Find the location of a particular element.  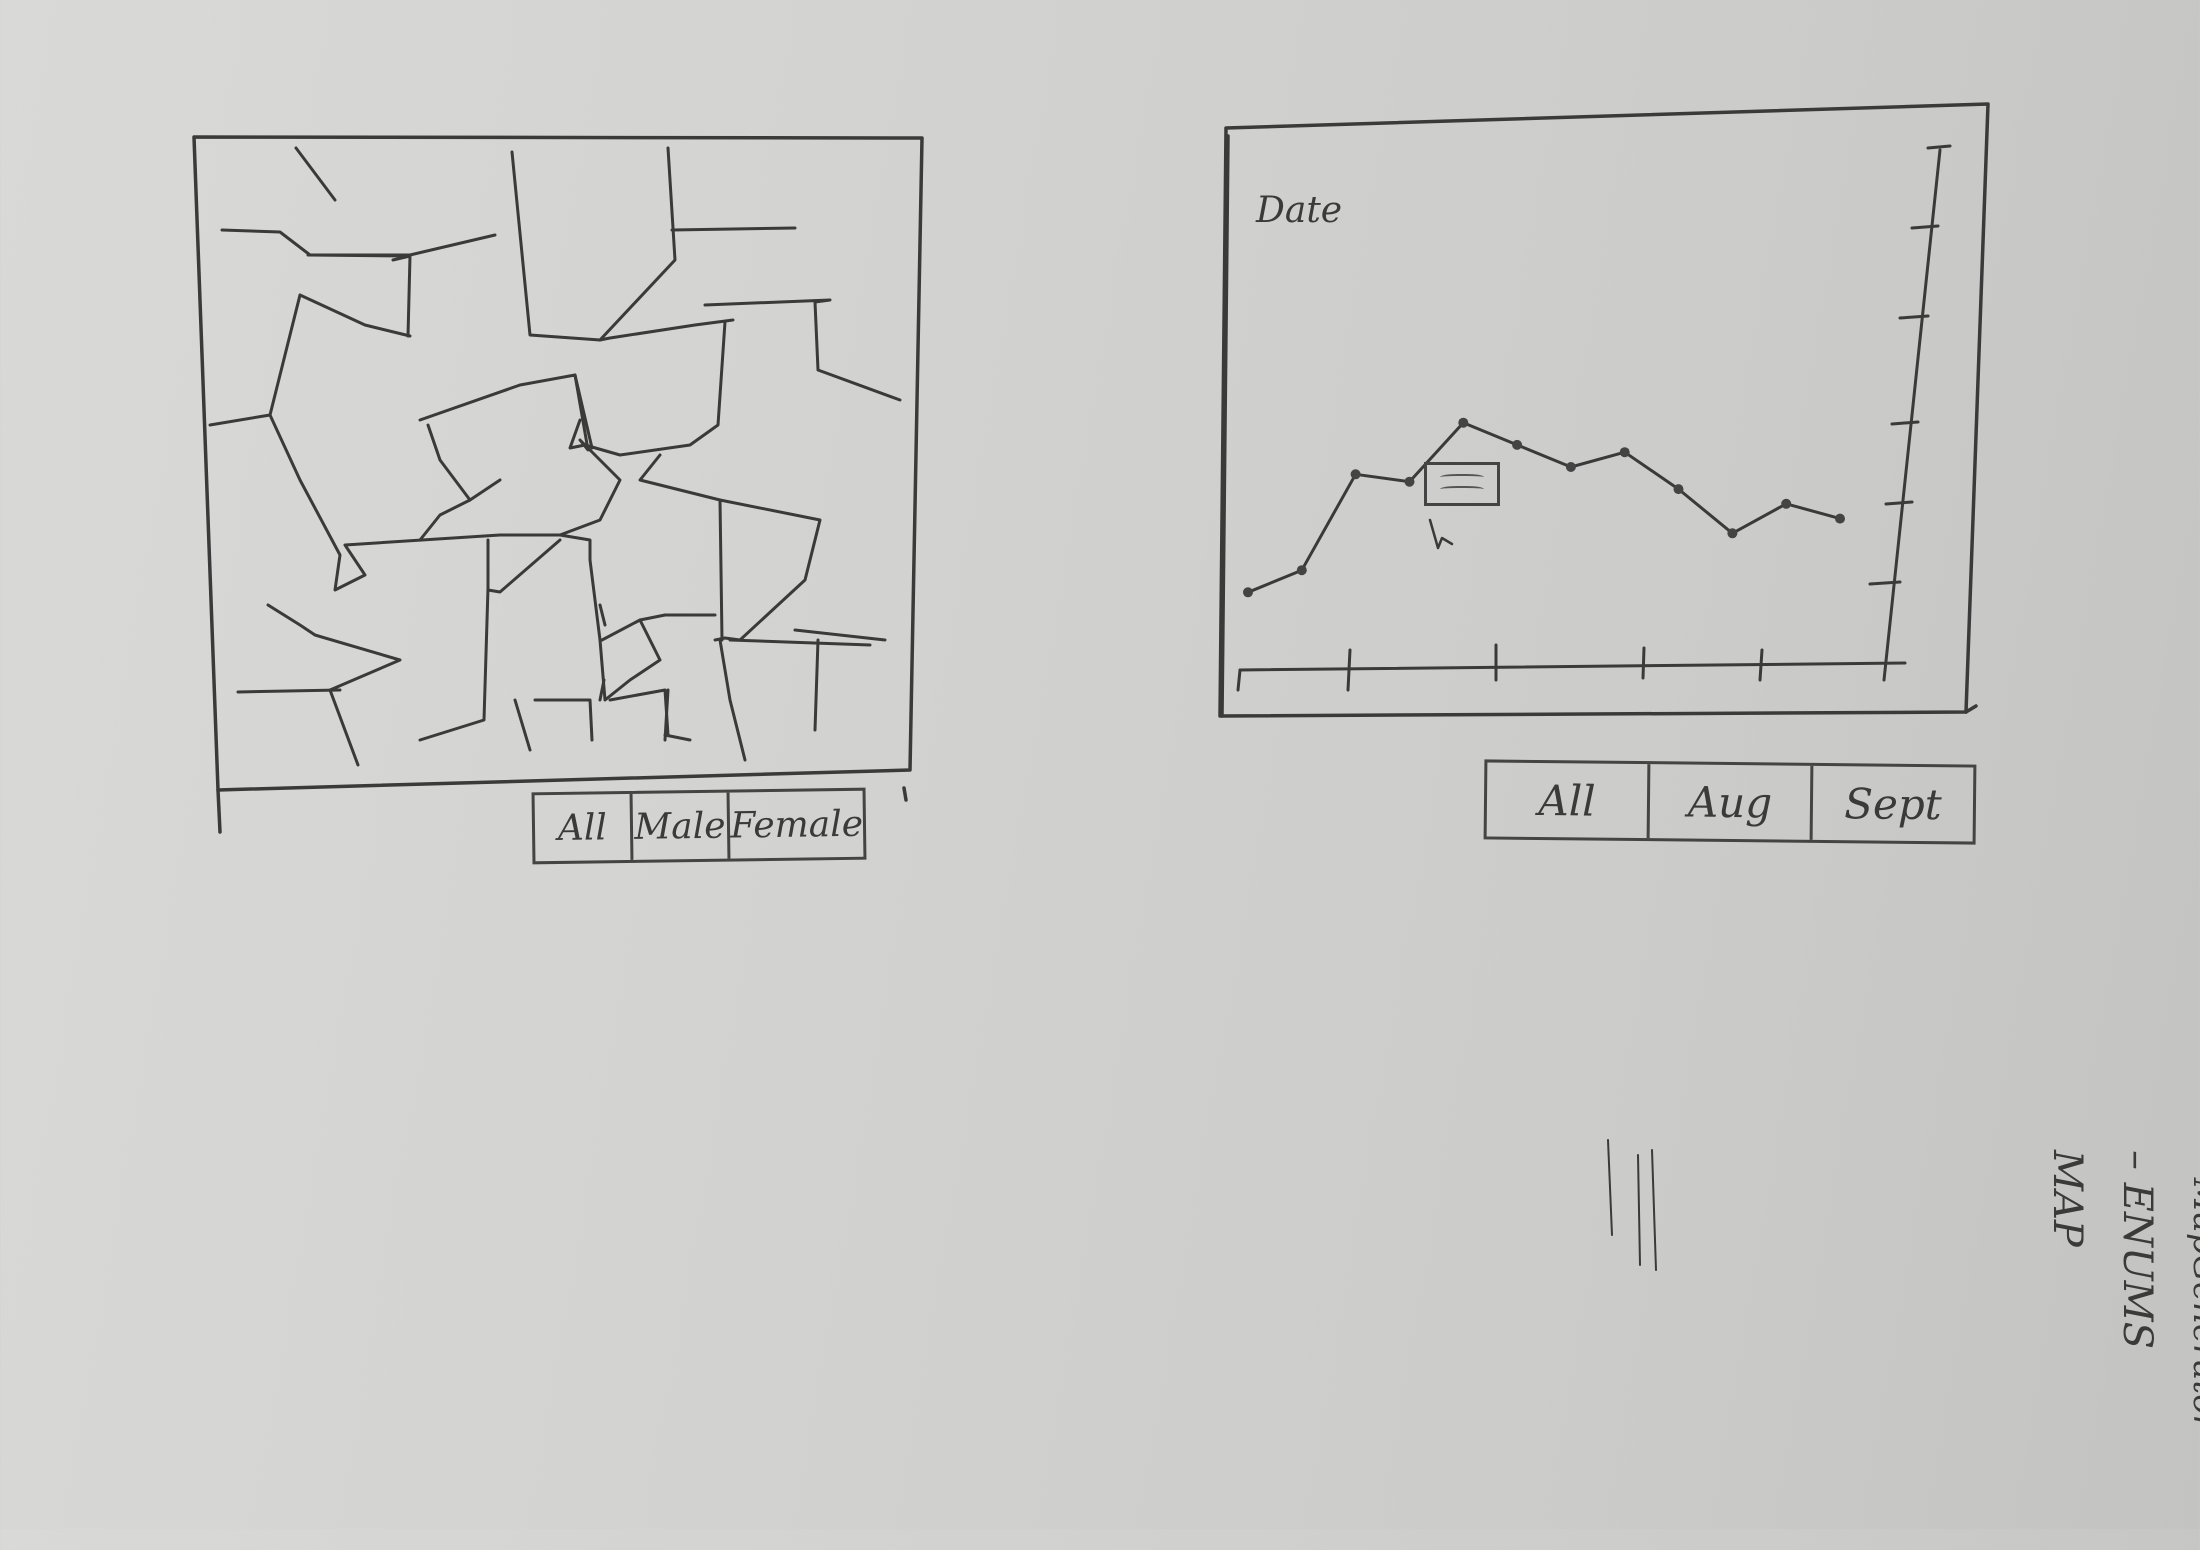

note-map: MAP is located at coordinates (2067, 1198).